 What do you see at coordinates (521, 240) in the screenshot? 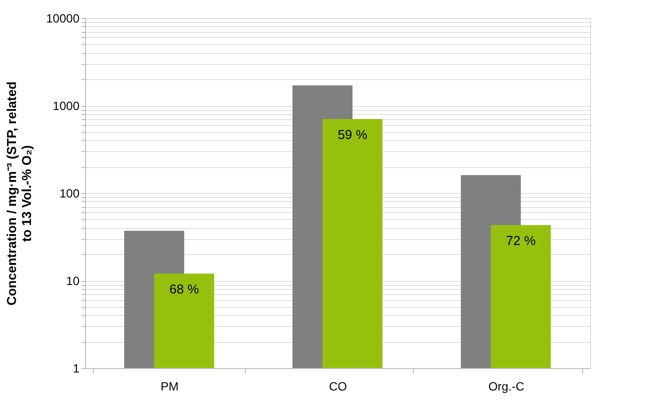
I see `annotation: 72 %` at bounding box center [521, 240].